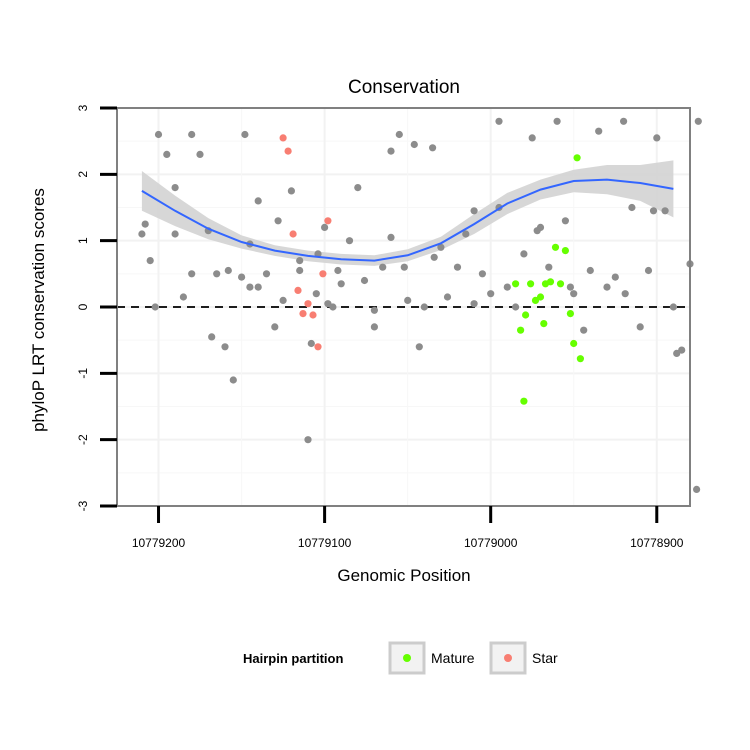  I want to click on smooth-line, so click(407, 220).